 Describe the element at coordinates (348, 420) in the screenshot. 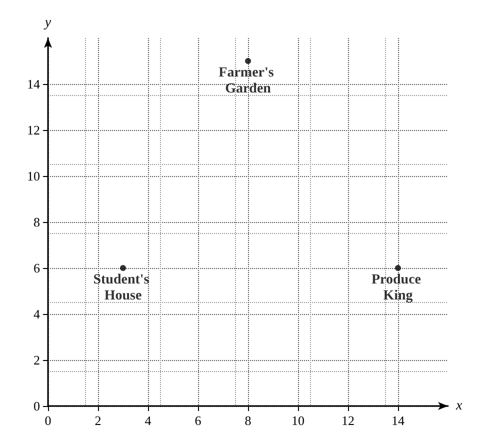

I see `x-tick-label: 12` at that location.